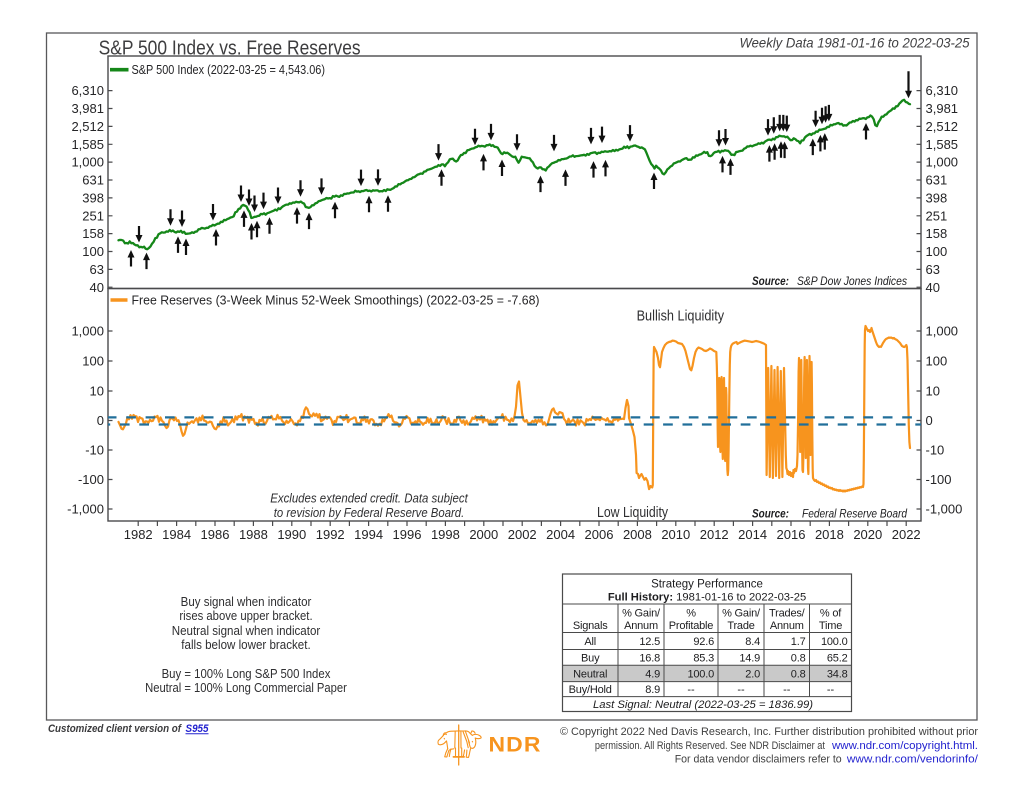 Image resolution: width=1024 pixels, height=791 pixels. I want to click on svg-text: 8.9, so click(652, 690).